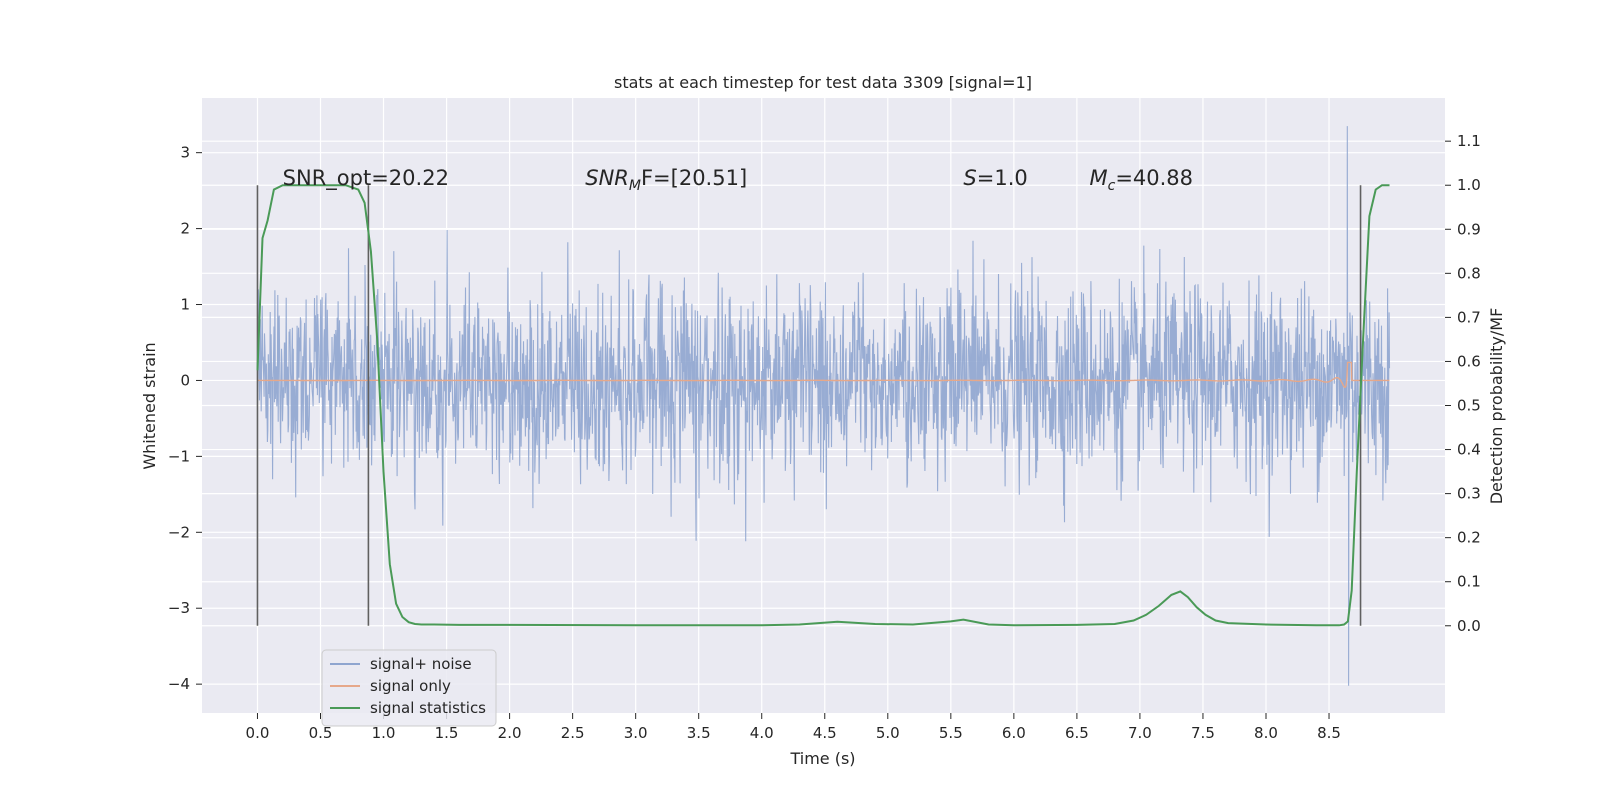 This screenshot has height=800, width=1600. What do you see at coordinates (1329, 733) in the screenshot?
I see `x-tick-label: 8.5` at bounding box center [1329, 733].